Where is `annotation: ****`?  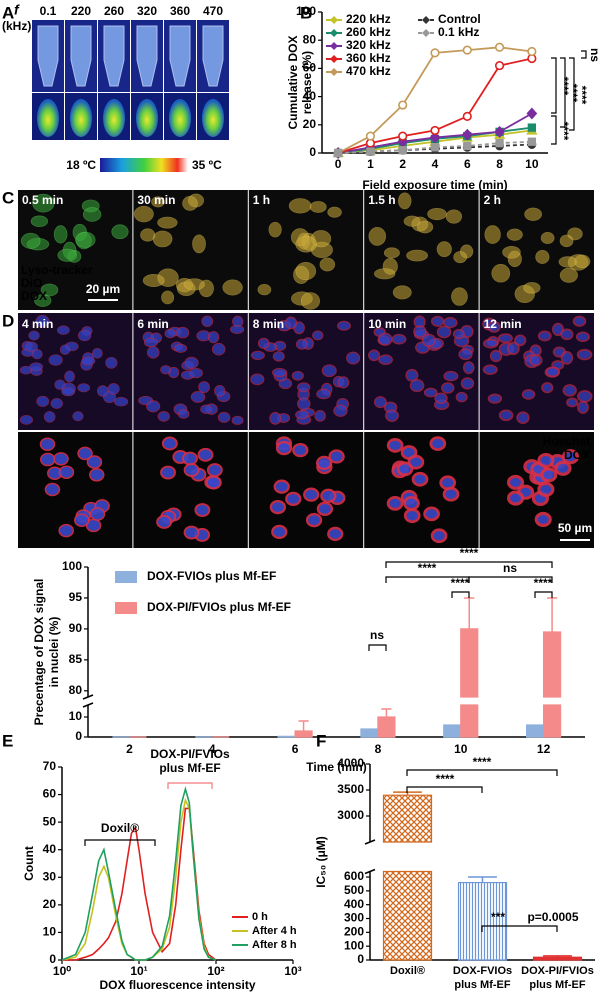 annotation: **** is located at coordinates (482, 762).